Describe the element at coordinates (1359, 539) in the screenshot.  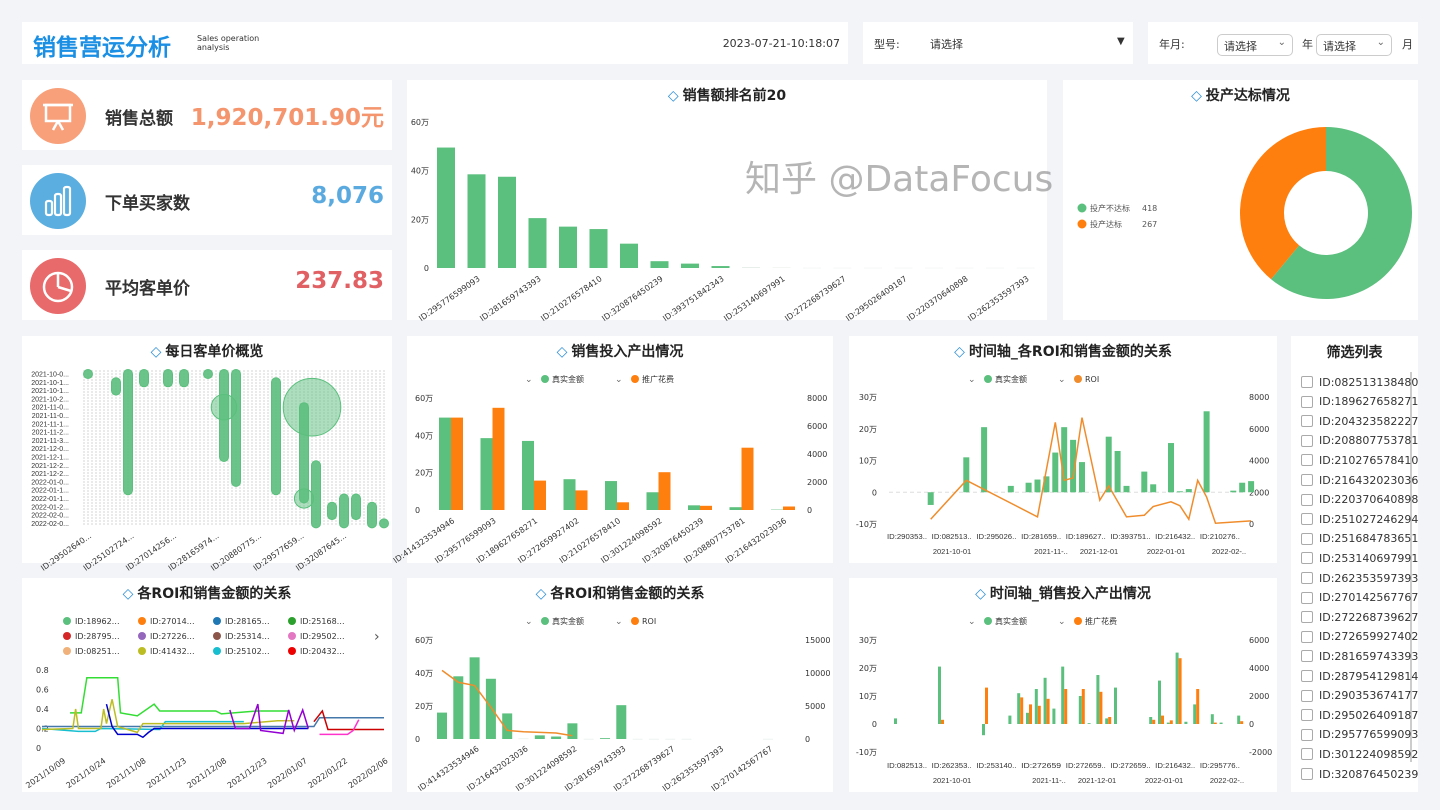
I see `filter-list-item: ID:251684783651` at that location.